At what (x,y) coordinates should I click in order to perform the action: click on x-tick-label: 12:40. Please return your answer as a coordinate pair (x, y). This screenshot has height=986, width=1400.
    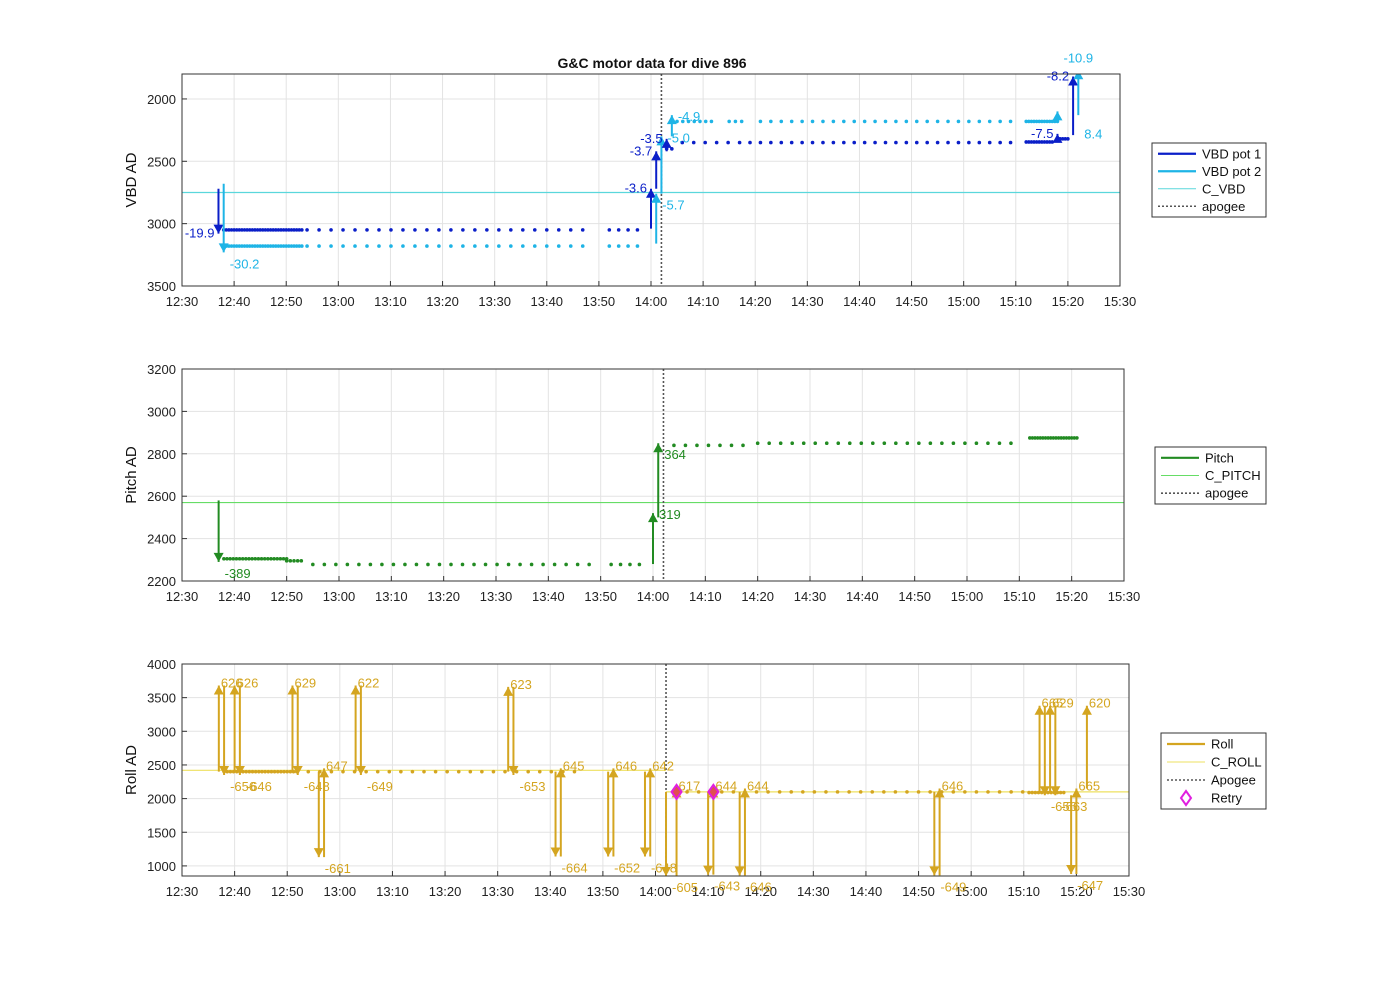
    Looking at the image, I should click on (234, 301).